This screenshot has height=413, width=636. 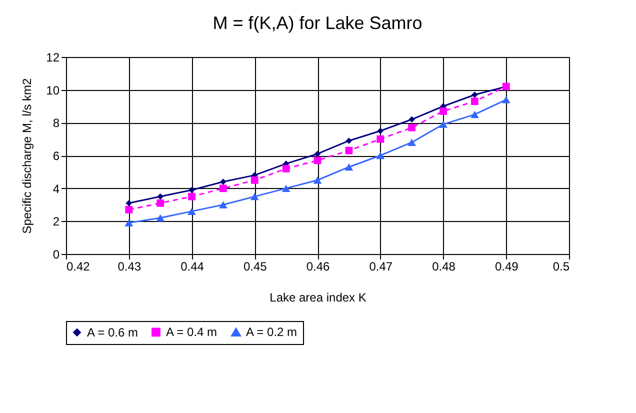 What do you see at coordinates (444, 267) in the screenshot?
I see `x-tick-label: 0.48` at bounding box center [444, 267].